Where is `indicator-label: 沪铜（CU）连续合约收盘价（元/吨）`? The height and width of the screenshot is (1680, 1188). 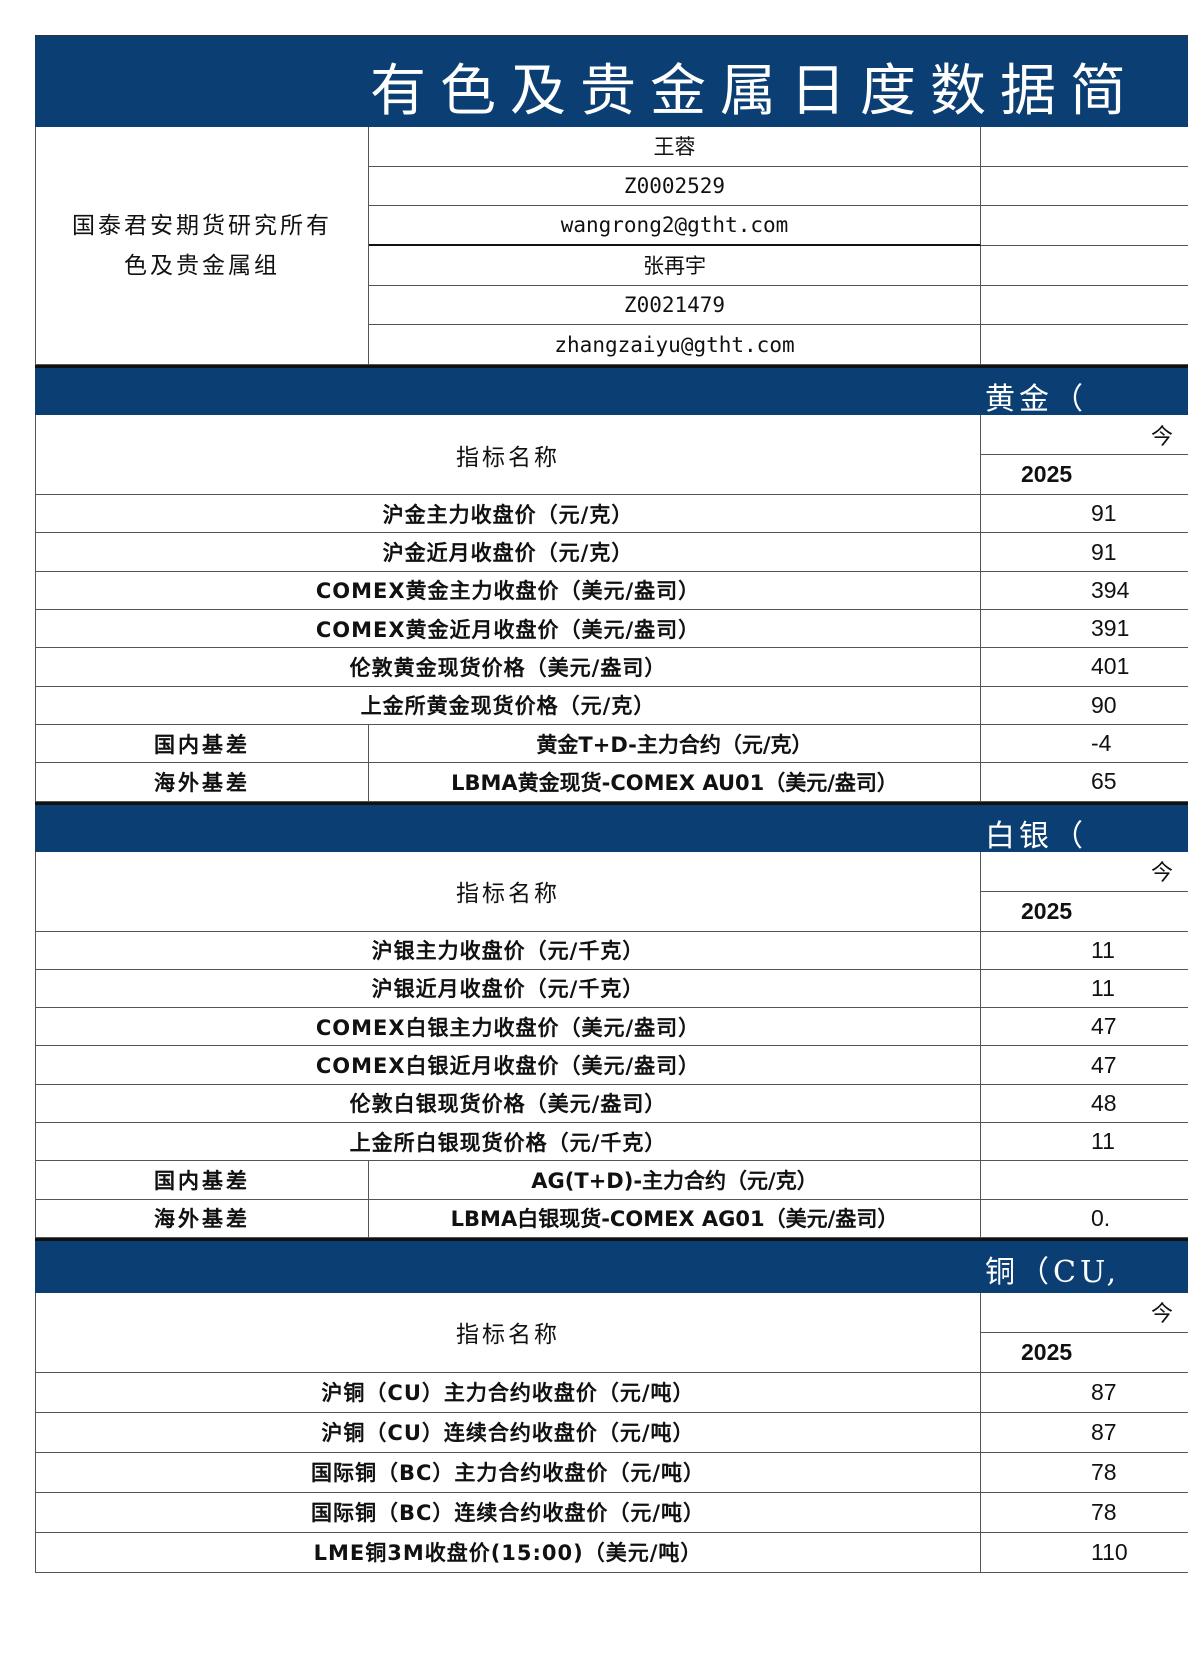 indicator-label: 沪铜（CU）连续合约收盘价（元/吨） is located at coordinates (508, 1432).